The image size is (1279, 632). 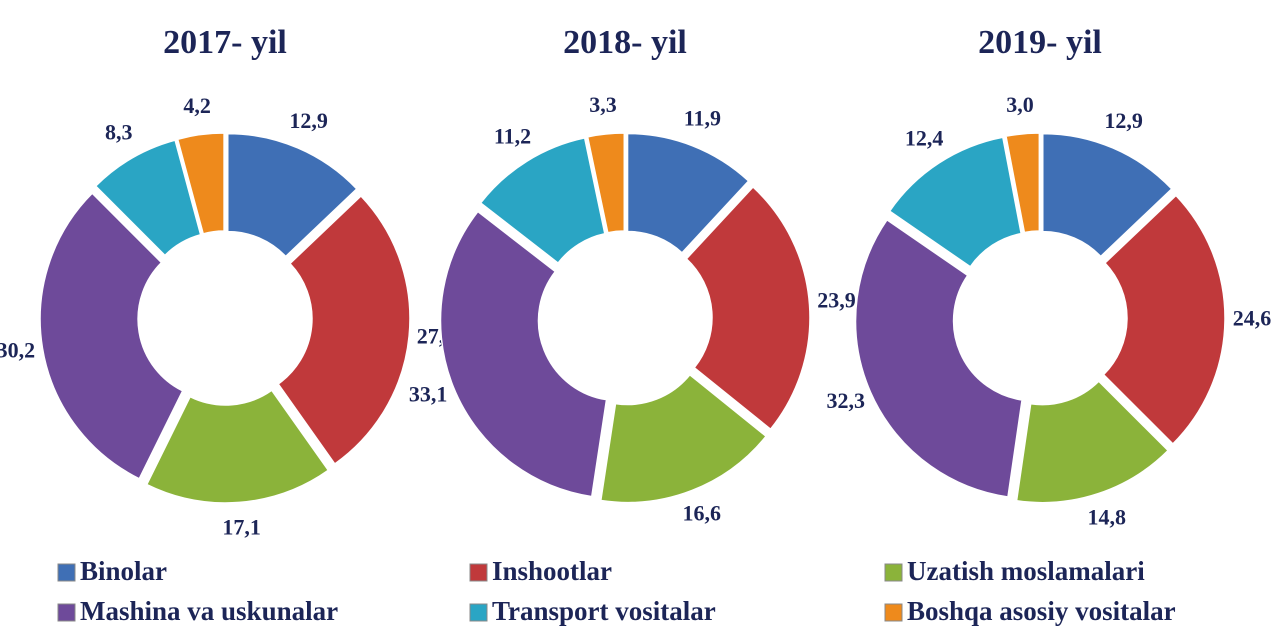 I want to click on data-label: 17,1, so click(x=241, y=526).